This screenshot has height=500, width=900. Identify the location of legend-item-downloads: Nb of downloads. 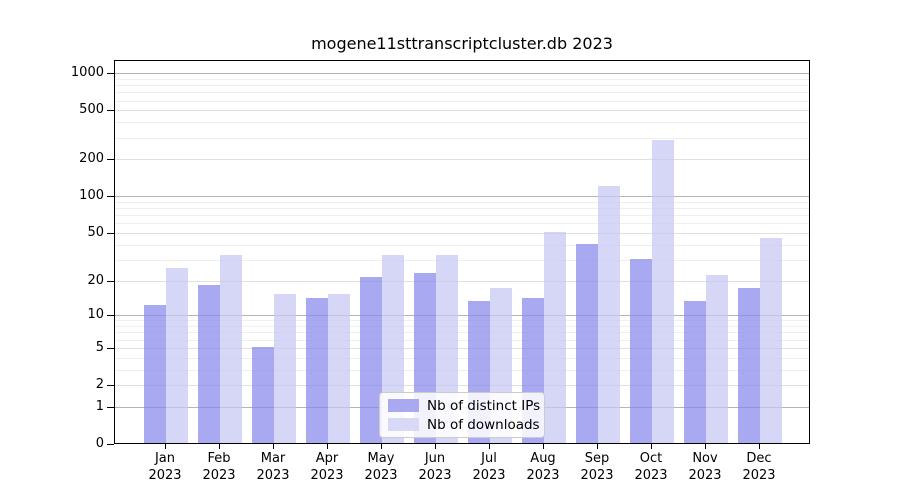
(464, 425).